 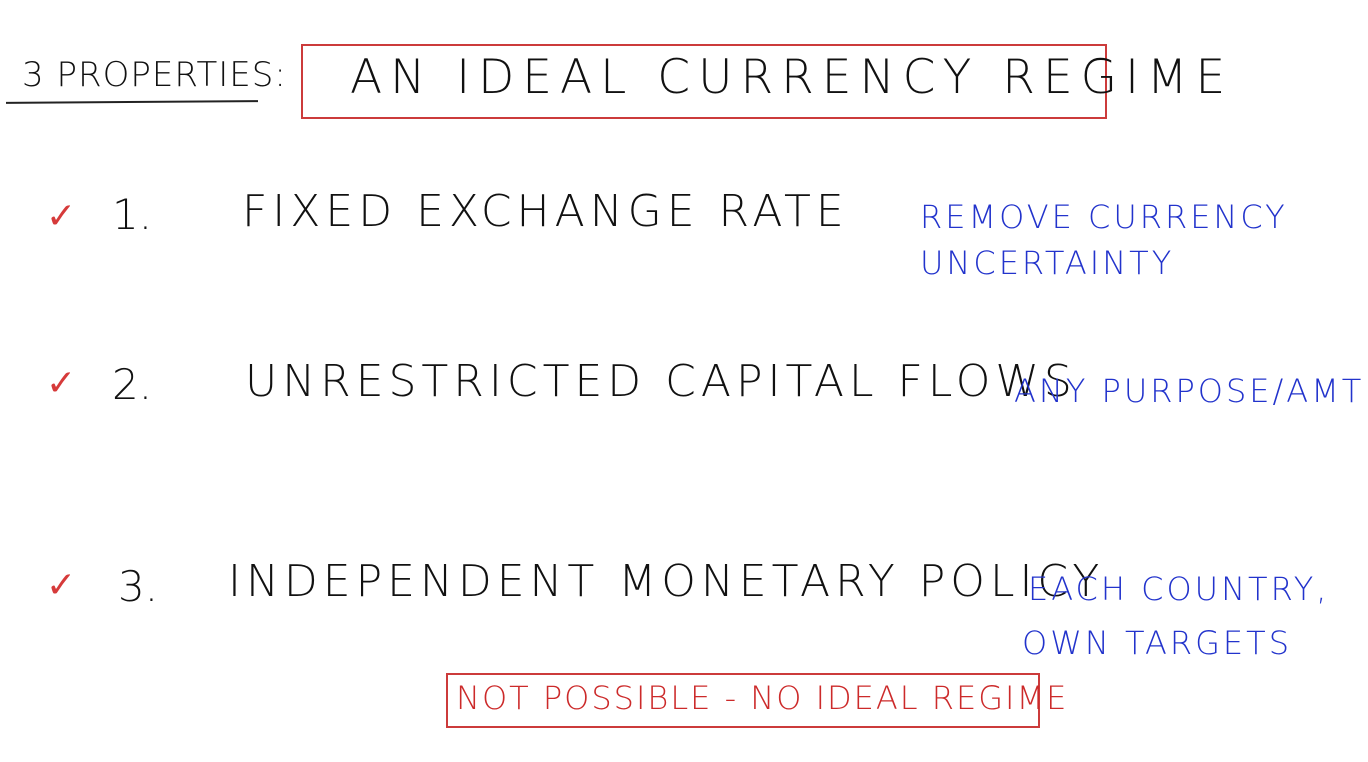 I want to click on property-3-note-line-2: OWN TARGETS, so click(x=1157, y=643).